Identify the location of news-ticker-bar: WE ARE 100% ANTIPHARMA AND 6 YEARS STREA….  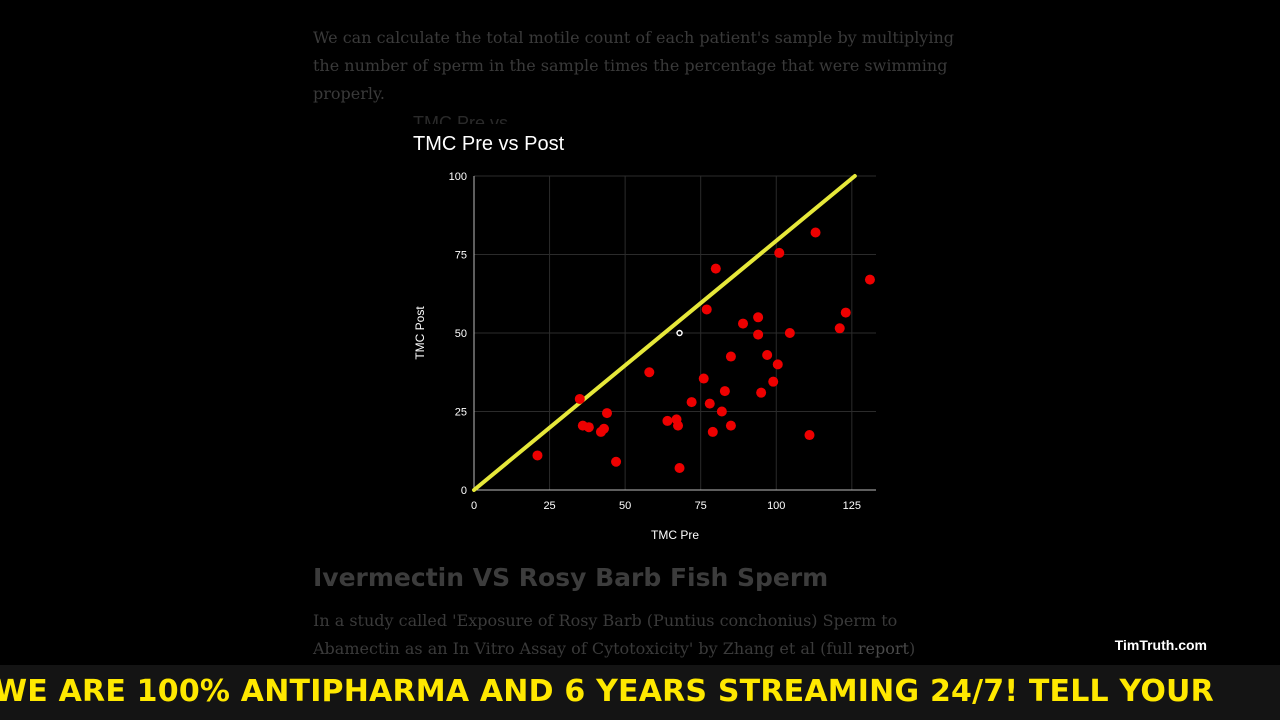
(640, 692).